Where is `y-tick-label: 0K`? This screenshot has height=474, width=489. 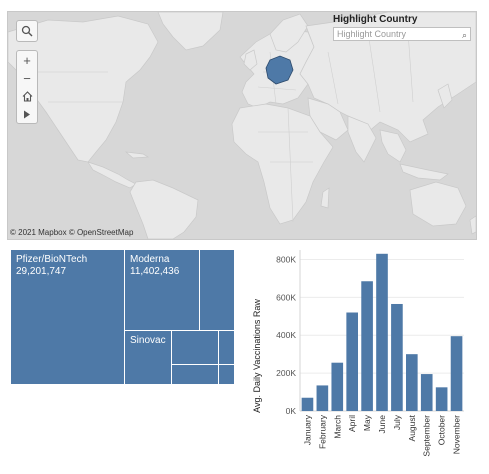 y-tick-label: 0K is located at coordinates (291, 411).